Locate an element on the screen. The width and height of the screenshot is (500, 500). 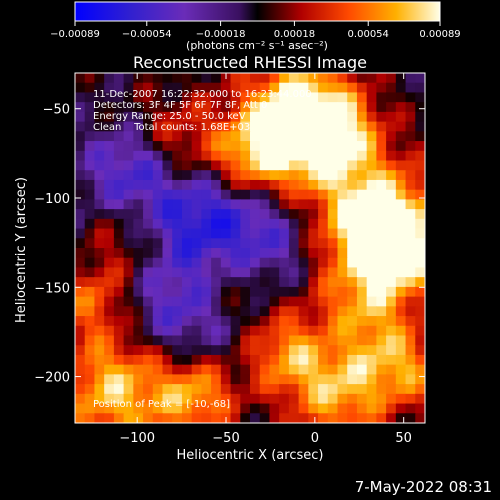
x-tick-label: −50 is located at coordinates (225, 438).